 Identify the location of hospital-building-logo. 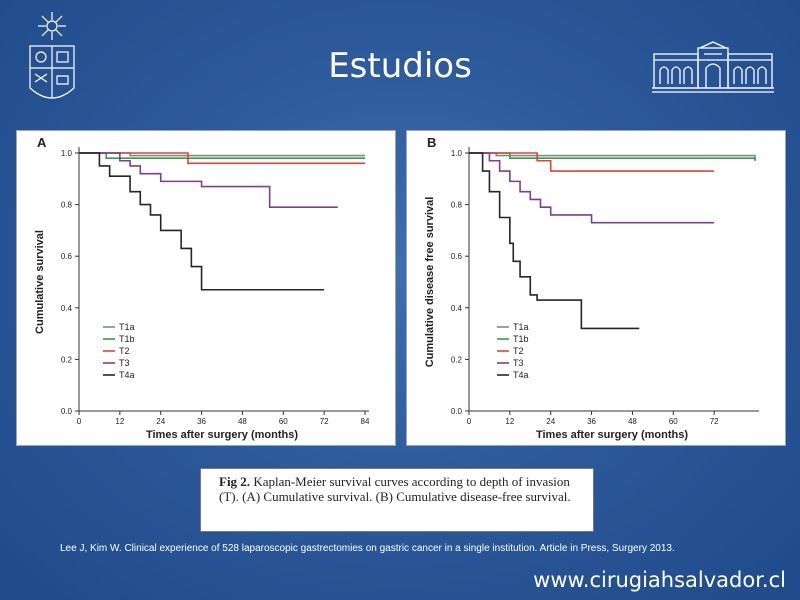
(713, 67).